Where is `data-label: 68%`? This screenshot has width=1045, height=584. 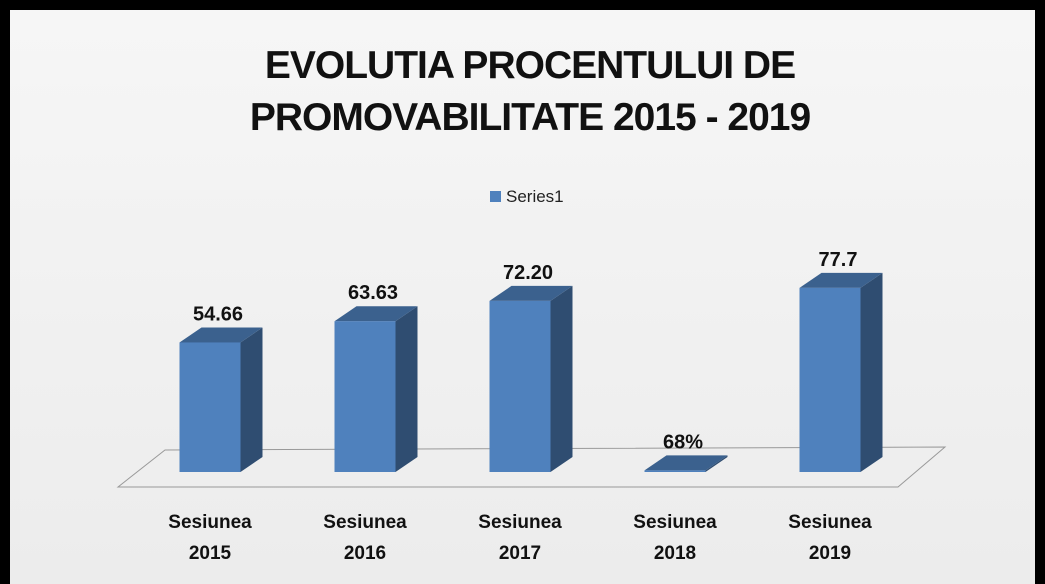 data-label: 68% is located at coordinates (683, 442).